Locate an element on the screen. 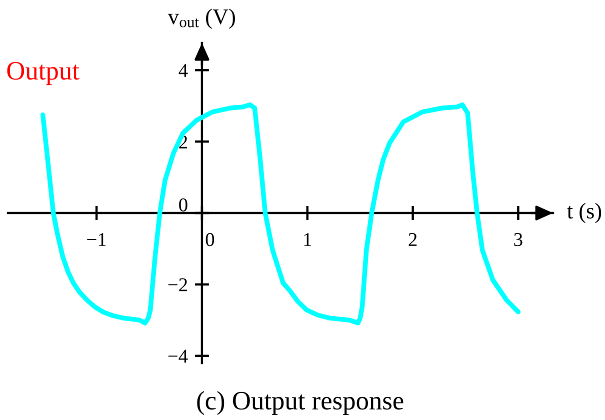 The width and height of the screenshot is (605, 420). x-tick-label: 1 is located at coordinates (308, 239).